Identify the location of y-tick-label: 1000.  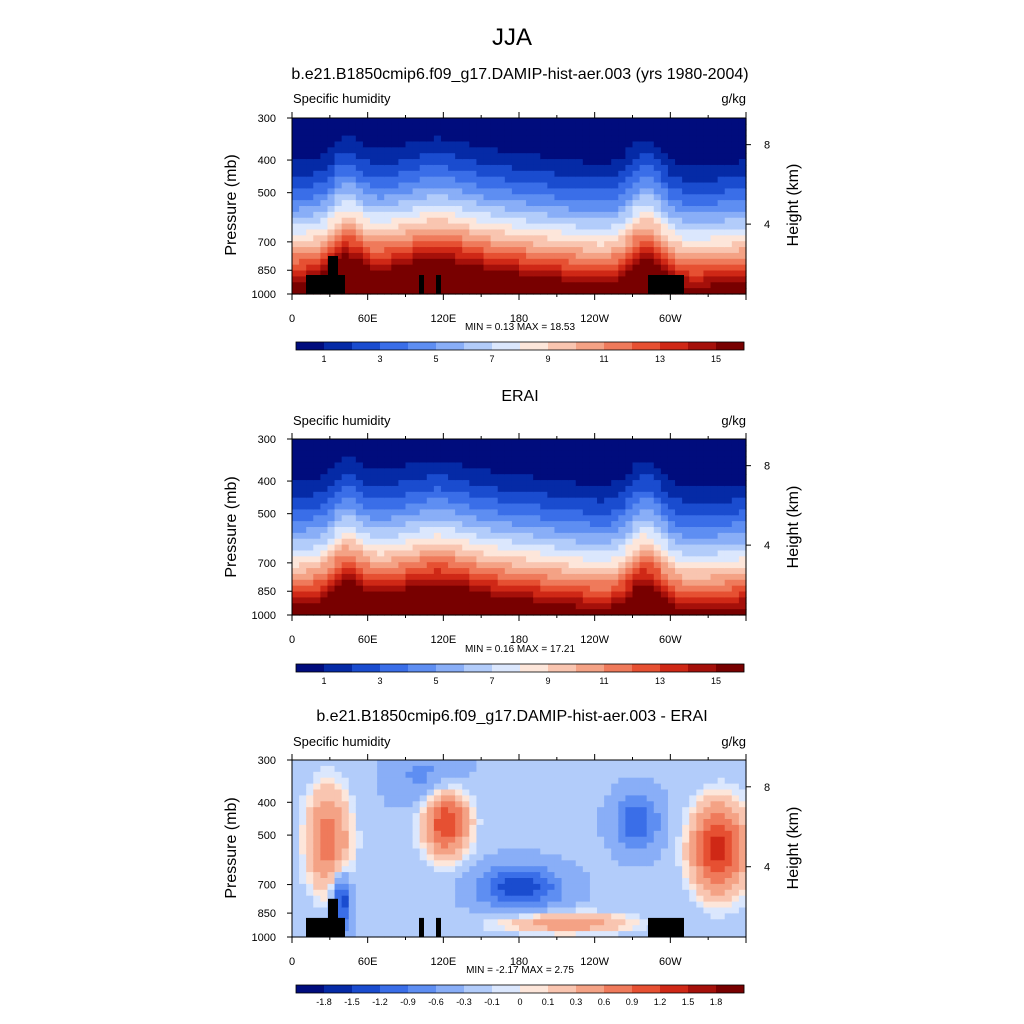
(264, 616).